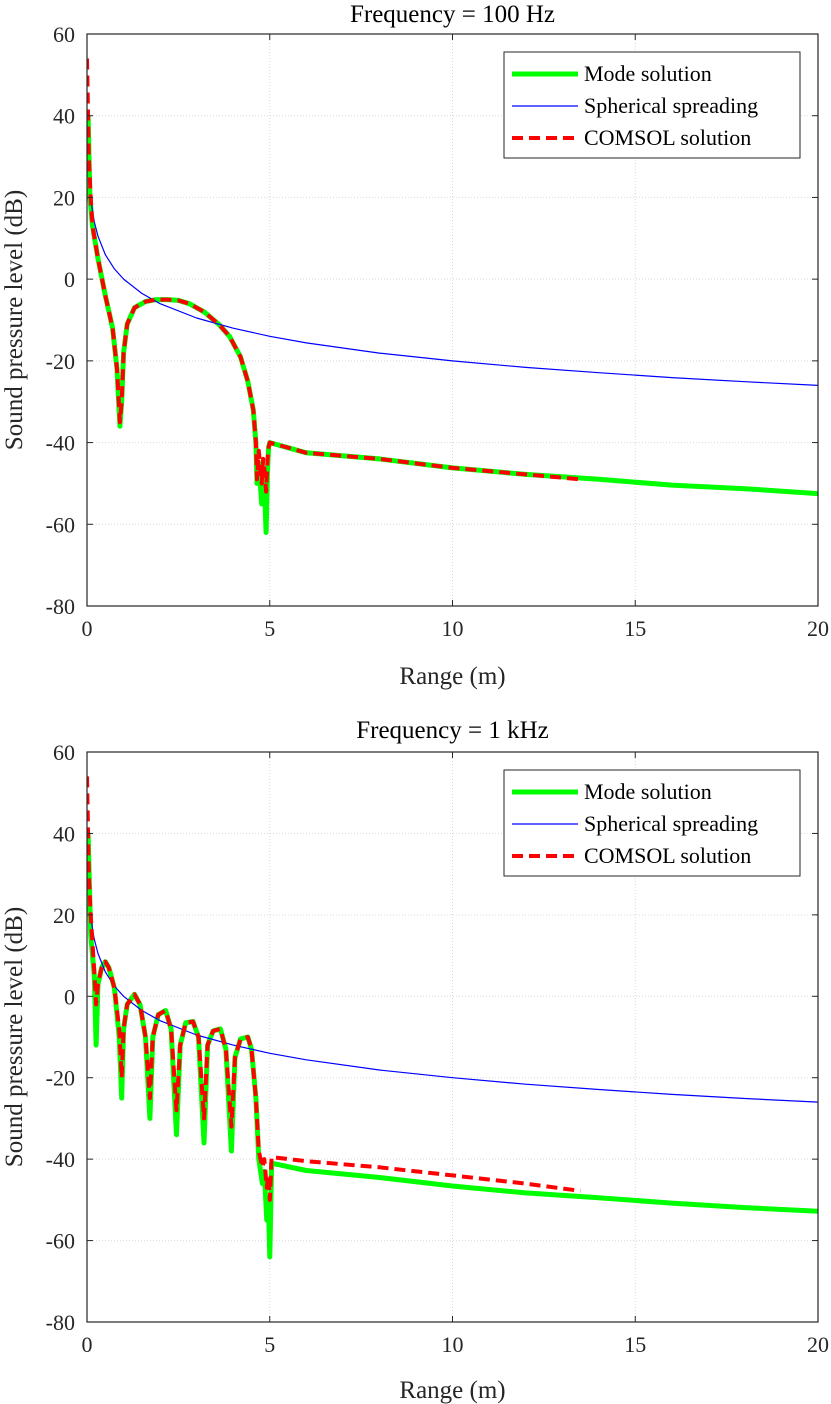 The width and height of the screenshot is (831, 1404). What do you see at coordinates (452, 730) in the screenshot?
I see `chart-title: Frequency = 1 kHz` at bounding box center [452, 730].